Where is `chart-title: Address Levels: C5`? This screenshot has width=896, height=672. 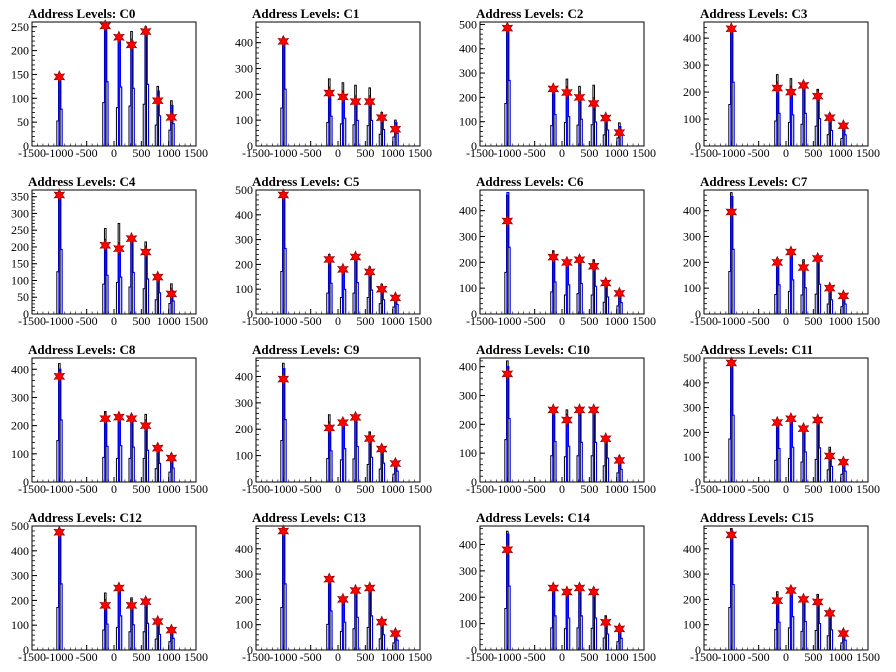
chart-title: Address Levels: C5 is located at coordinates (306, 181).